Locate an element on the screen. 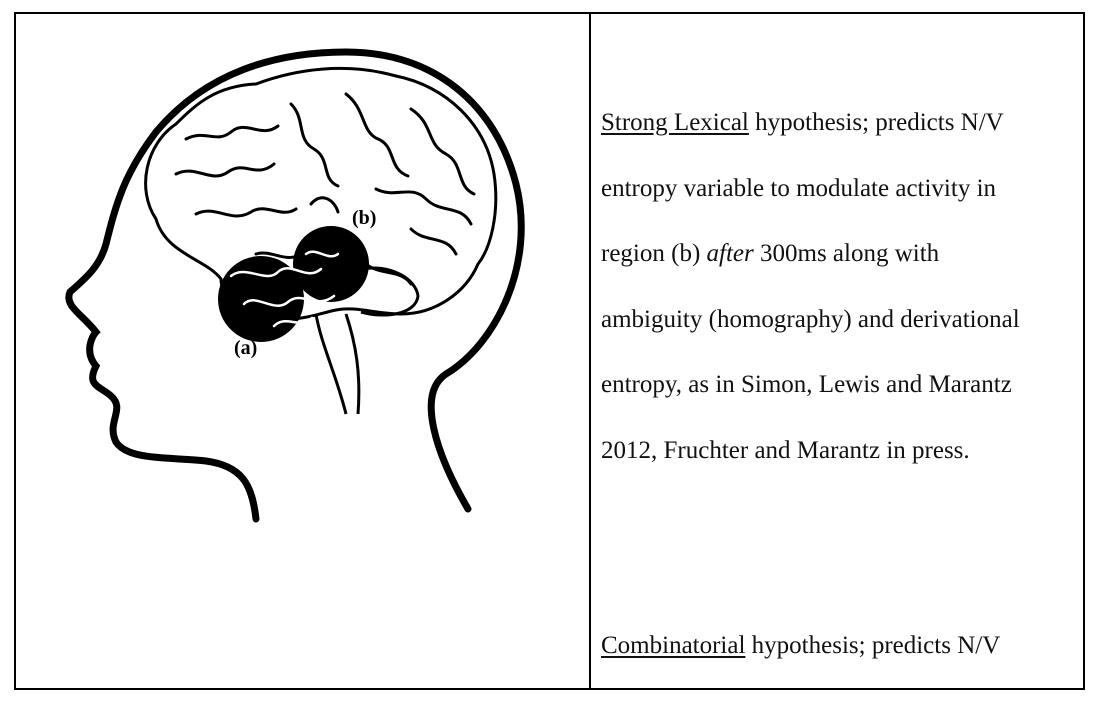 The height and width of the screenshot is (702, 1094). cerebellum is located at coordinates (390, 291).